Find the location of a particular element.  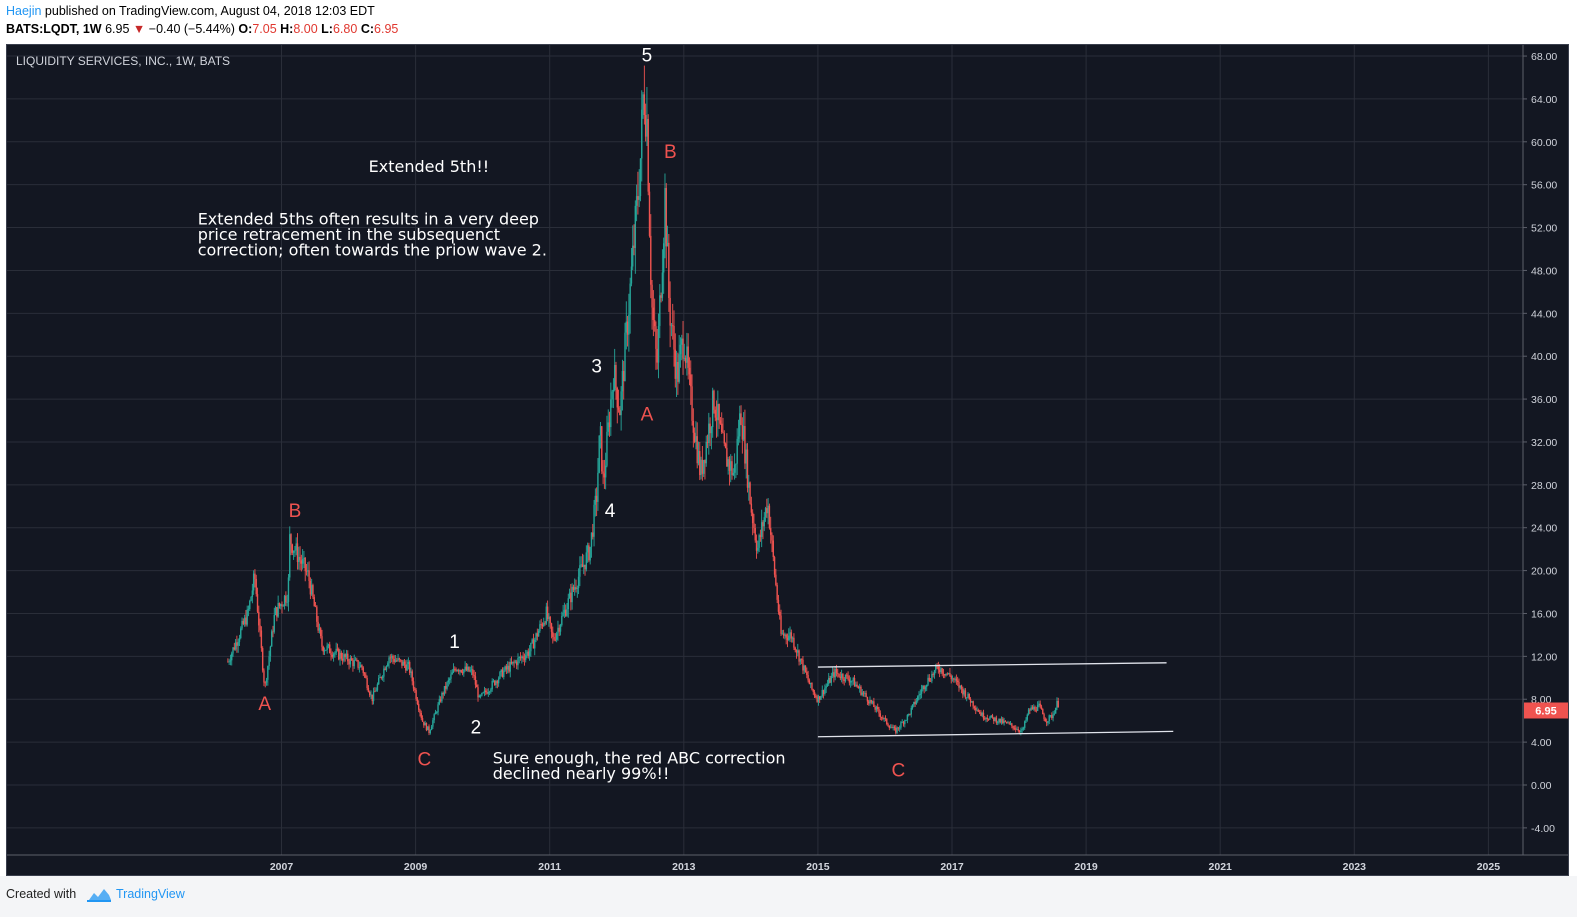

tradingview-link: TradingView is located at coordinates (150, 894).